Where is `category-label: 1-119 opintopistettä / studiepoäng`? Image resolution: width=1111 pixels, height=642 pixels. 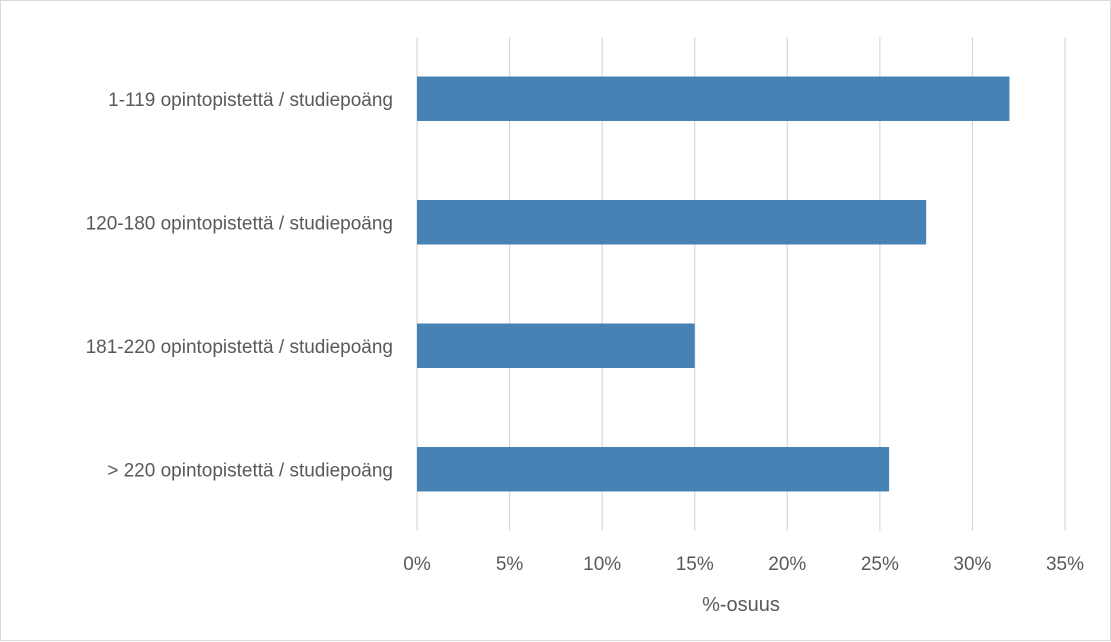
category-label: 1-119 opintopistettä / studiepoäng is located at coordinates (250, 100).